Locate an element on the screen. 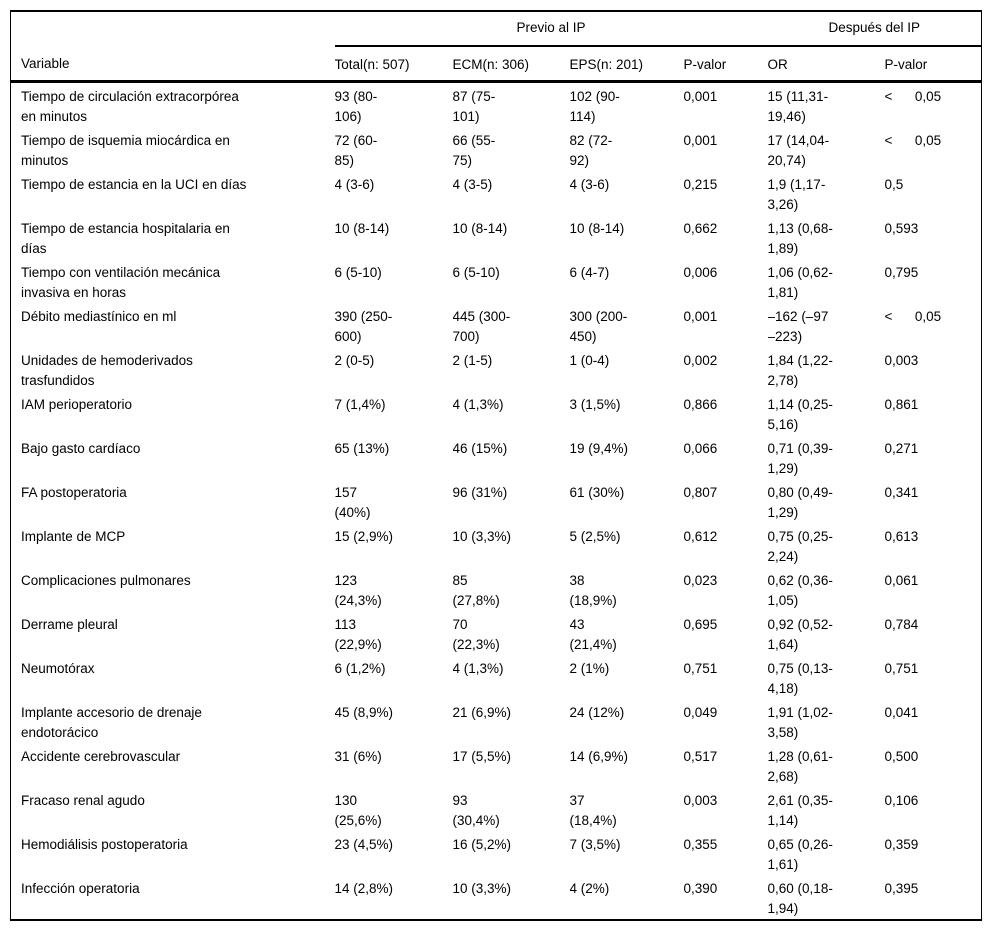  or-cell: 0,71 (0,39- 1,29) is located at coordinates (800, 458).